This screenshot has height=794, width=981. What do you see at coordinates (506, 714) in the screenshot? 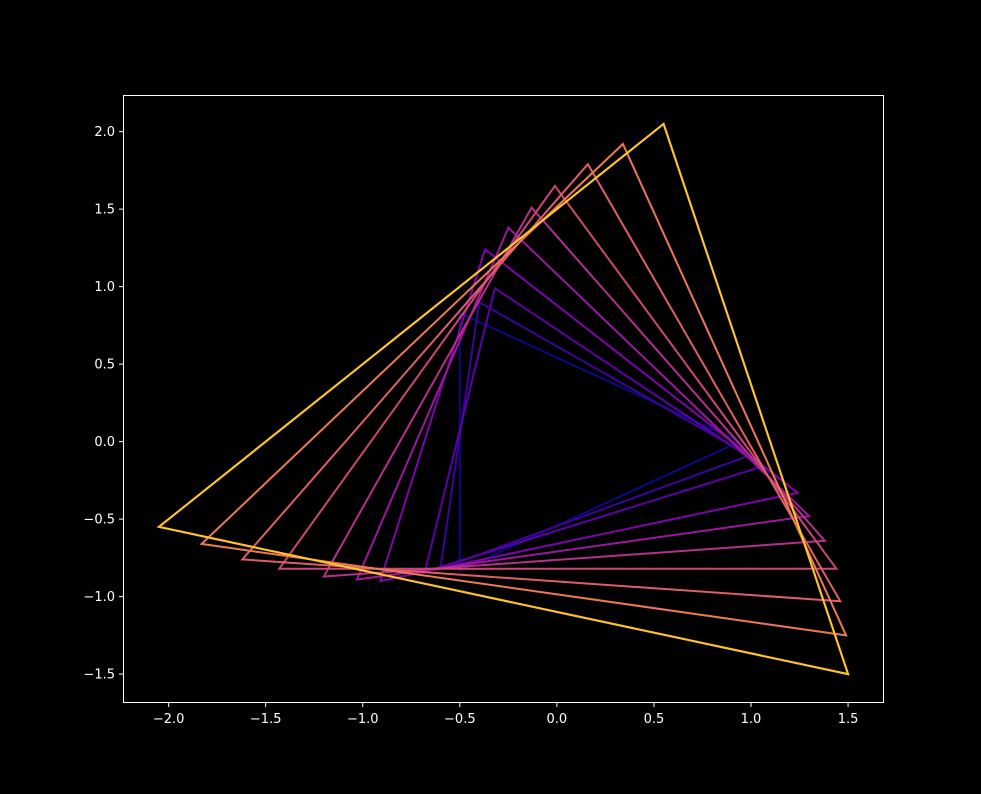
I see `x-axis-ticks: −2.0 −1.5 −1.0 −0.5 0.0 0.5 1.0 1.5` at bounding box center [506, 714].